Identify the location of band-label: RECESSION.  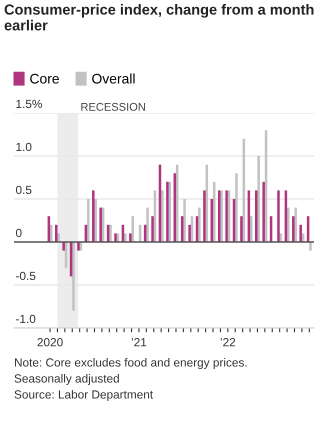
(113, 106).